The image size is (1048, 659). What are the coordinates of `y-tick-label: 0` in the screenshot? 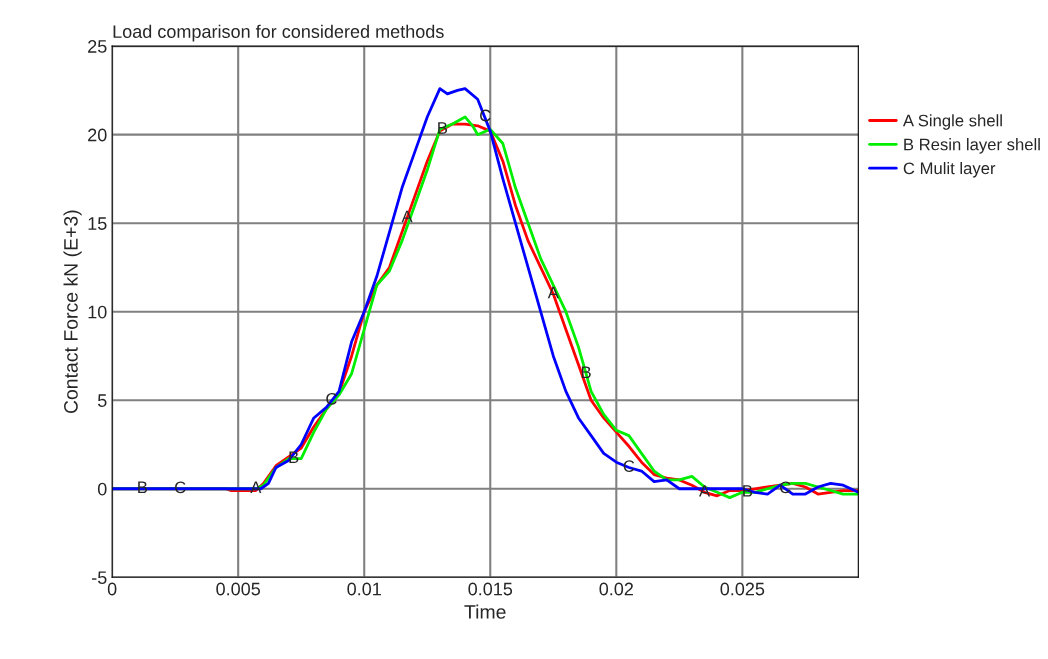 It's located at (102, 489).